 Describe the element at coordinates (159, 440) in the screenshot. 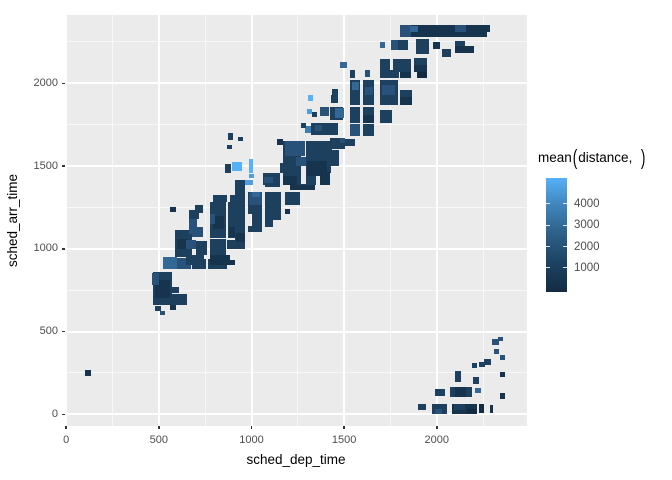

I see `x-tick-label: 500` at that location.